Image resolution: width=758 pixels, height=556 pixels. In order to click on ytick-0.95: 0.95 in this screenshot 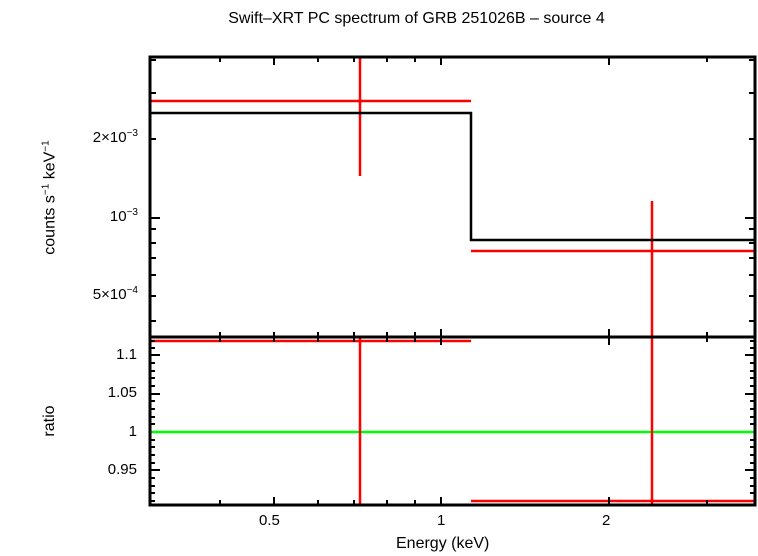, I will do `click(122, 469)`.